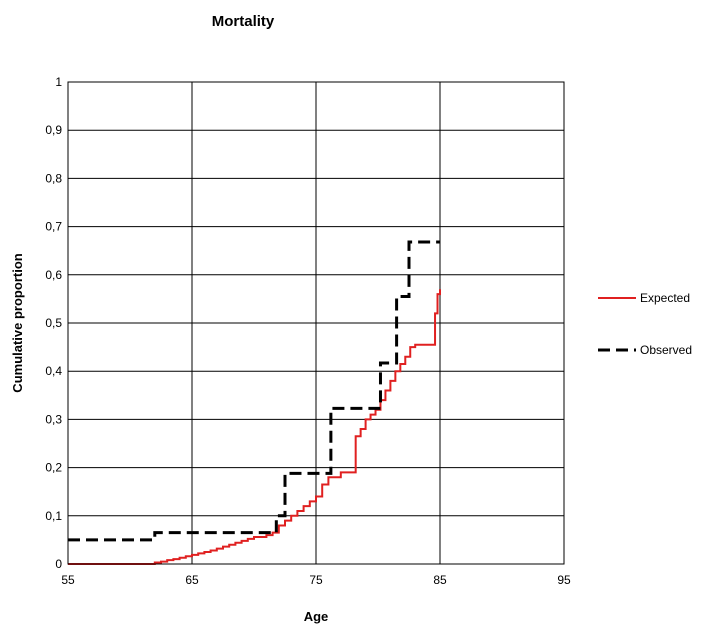 The width and height of the screenshot is (705, 626). Describe the element at coordinates (53, 468) in the screenshot. I see `y-tick-label: 0,2` at that location.